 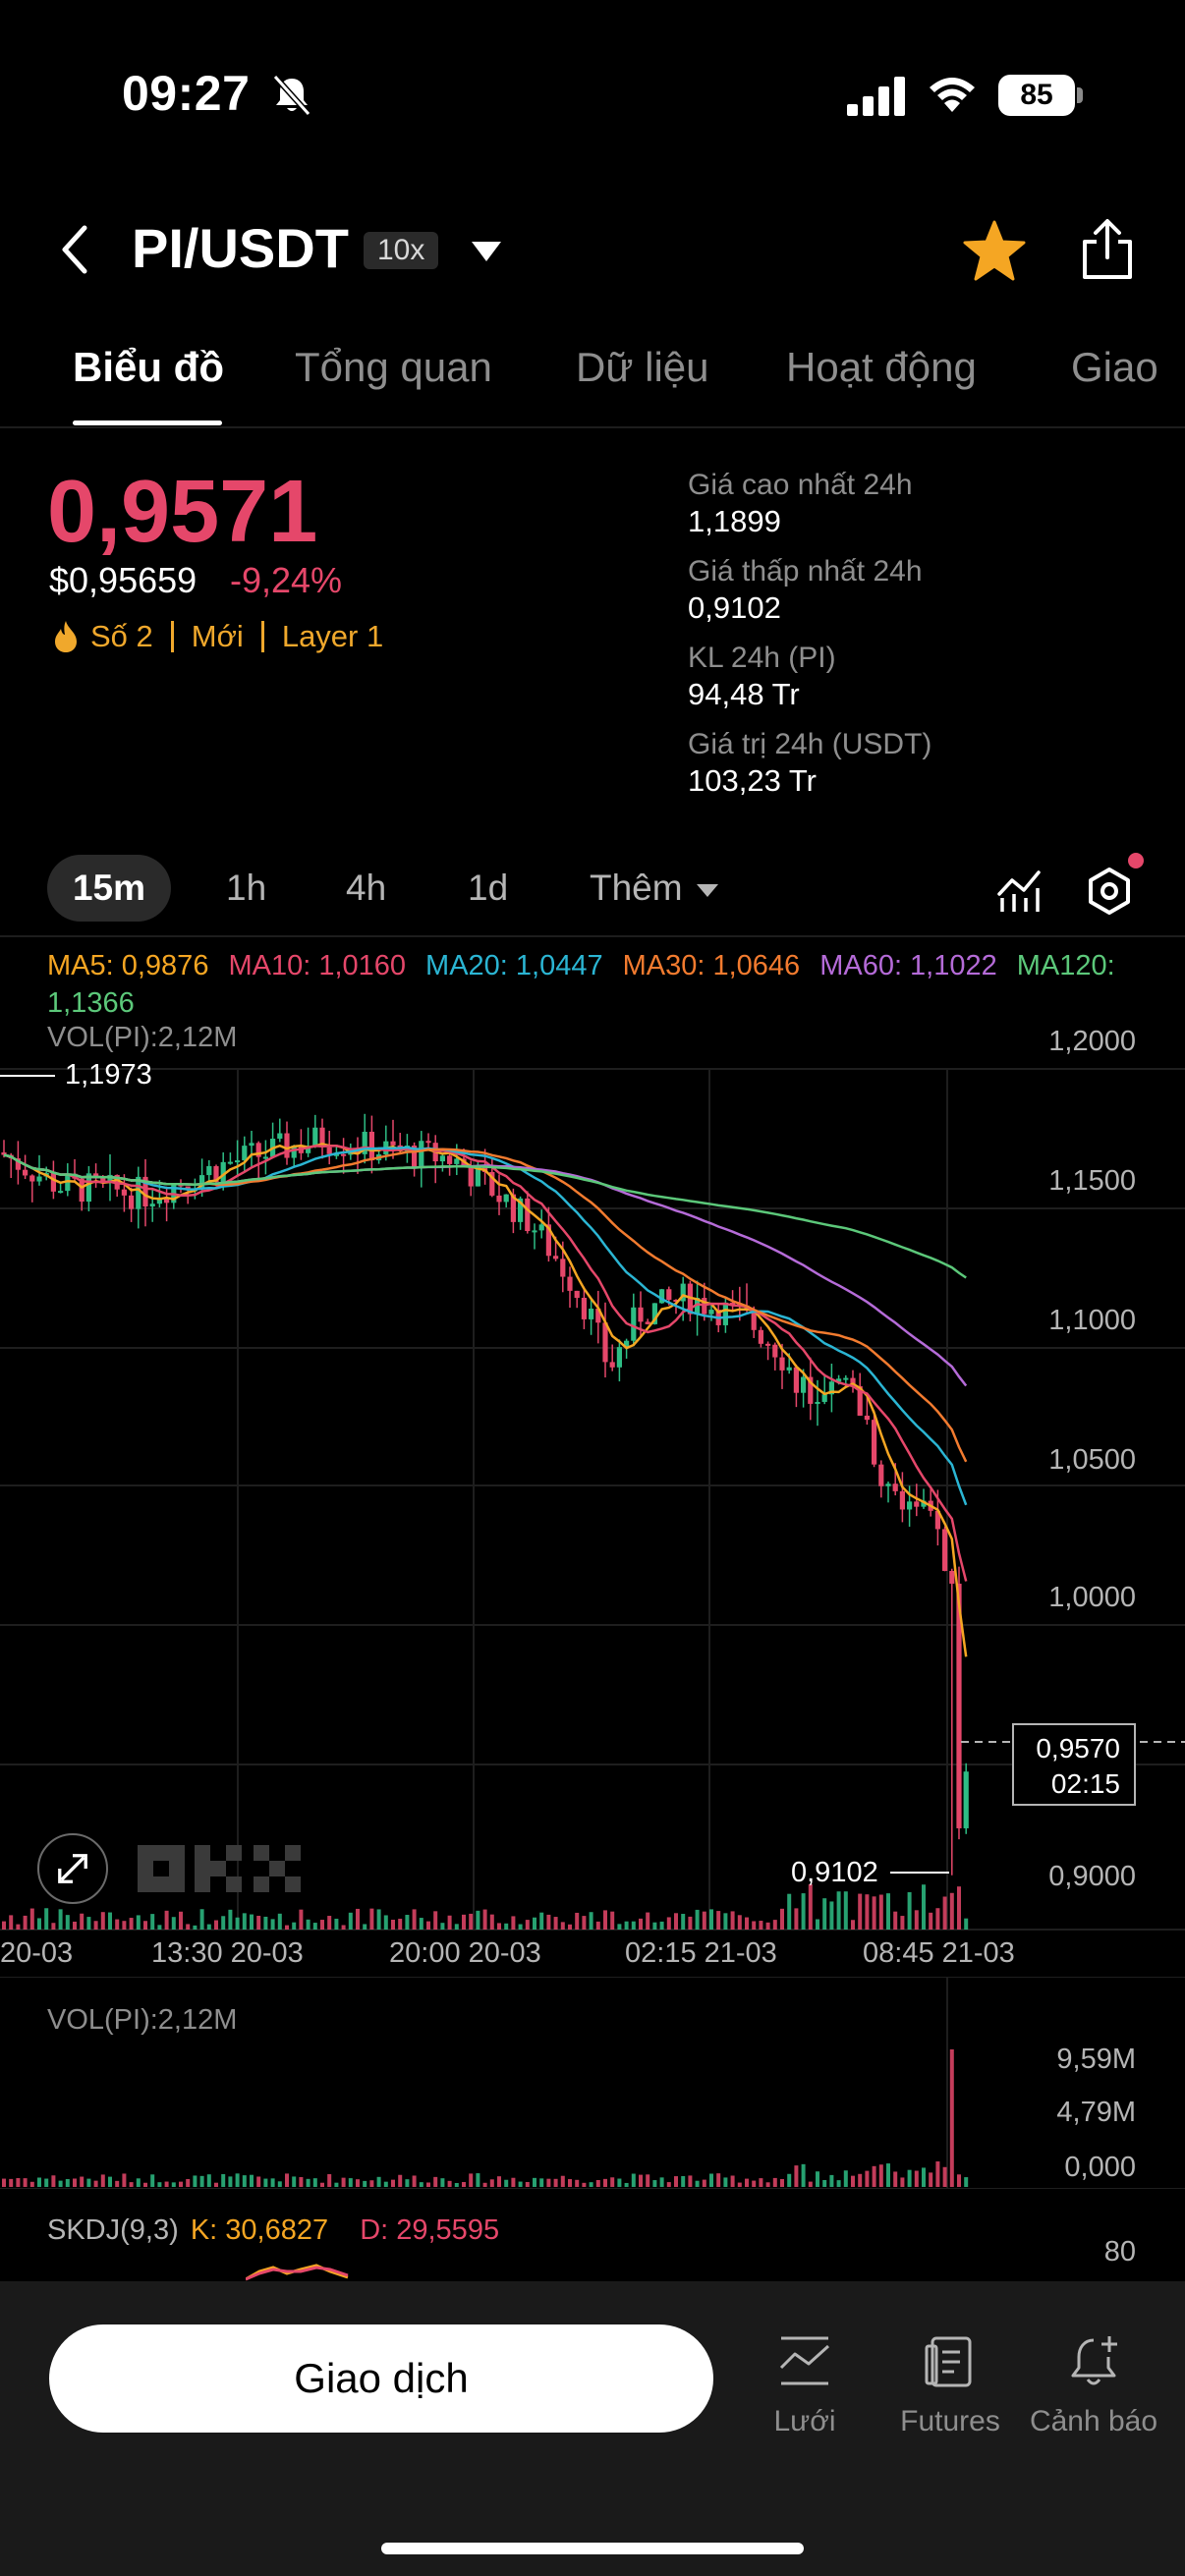 I want to click on interval-4h: 4h, so click(x=367, y=888).